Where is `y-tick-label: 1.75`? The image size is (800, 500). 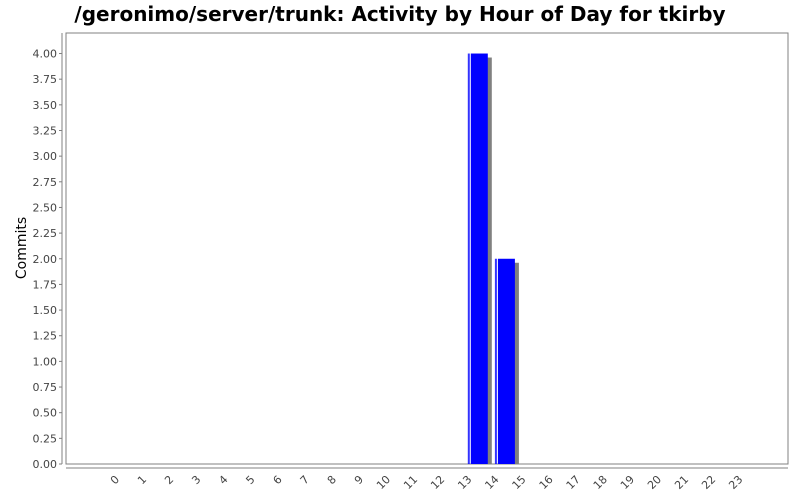
y-tick-label: 1.75 is located at coordinates (45, 284).